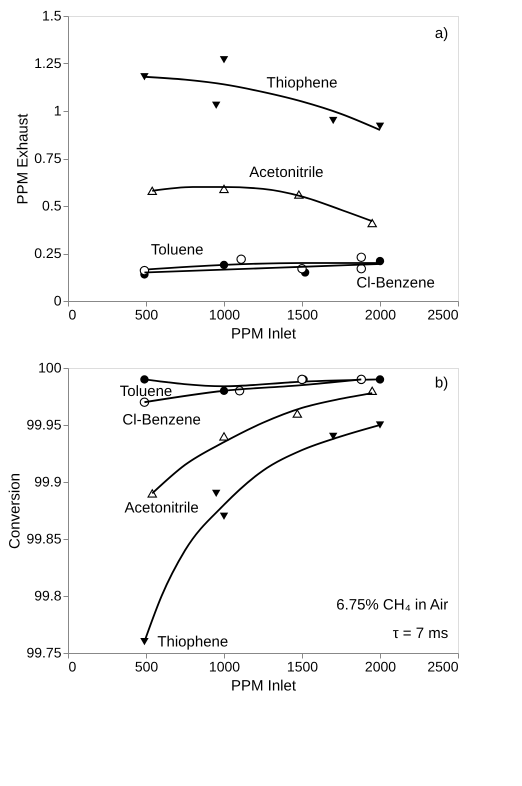  Describe the element at coordinates (50, 368) in the screenshot. I see `y-tick-label: 100` at that location.